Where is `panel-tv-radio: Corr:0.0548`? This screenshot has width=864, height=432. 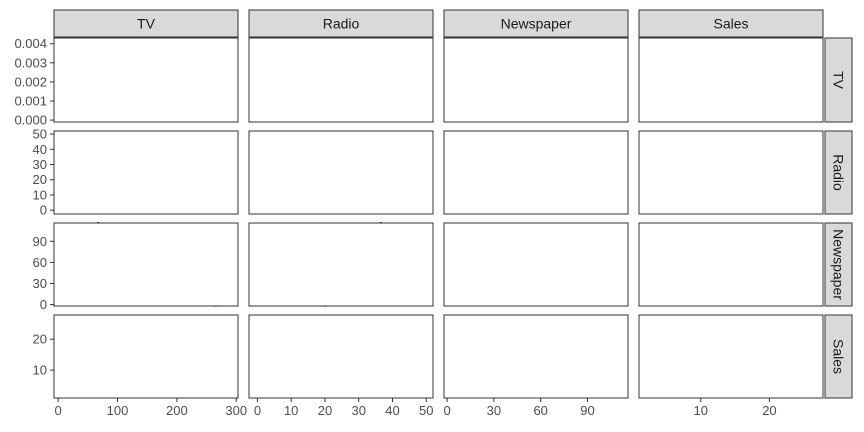
panel-tv-radio: Corr:0.0548 is located at coordinates (341, 80).